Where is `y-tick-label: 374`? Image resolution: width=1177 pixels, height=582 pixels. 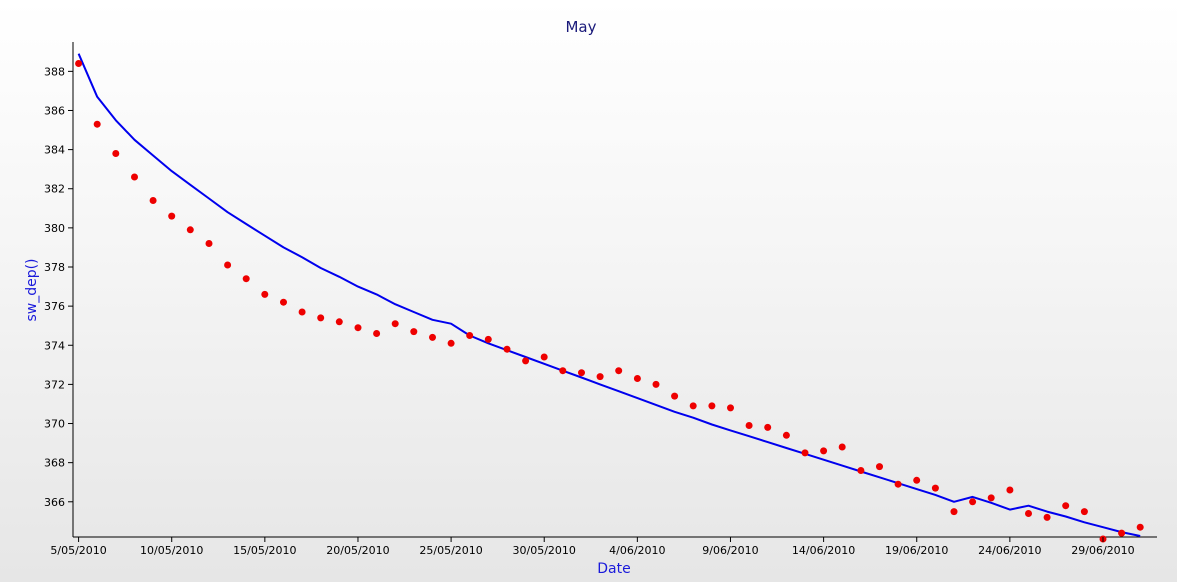 y-tick-label: 374 is located at coordinates (54, 345).